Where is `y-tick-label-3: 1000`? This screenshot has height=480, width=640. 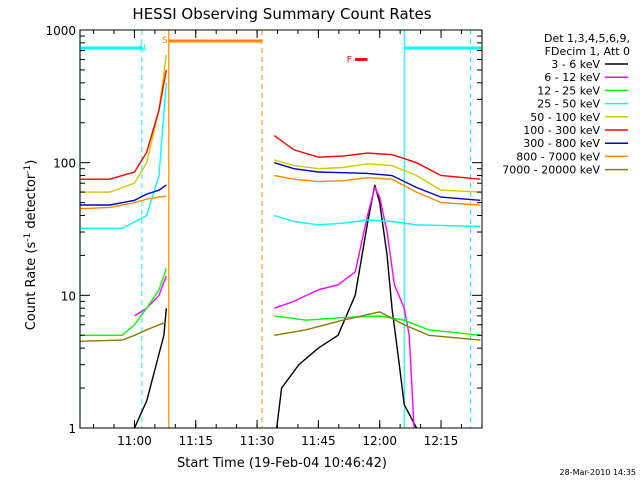 y-tick-label-3: 1000 is located at coordinates (60, 31).